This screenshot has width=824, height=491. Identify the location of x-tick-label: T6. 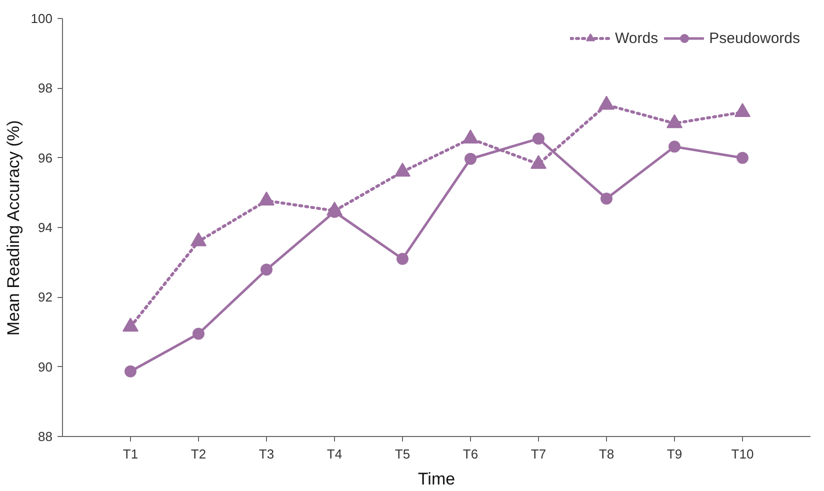
(470, 454).